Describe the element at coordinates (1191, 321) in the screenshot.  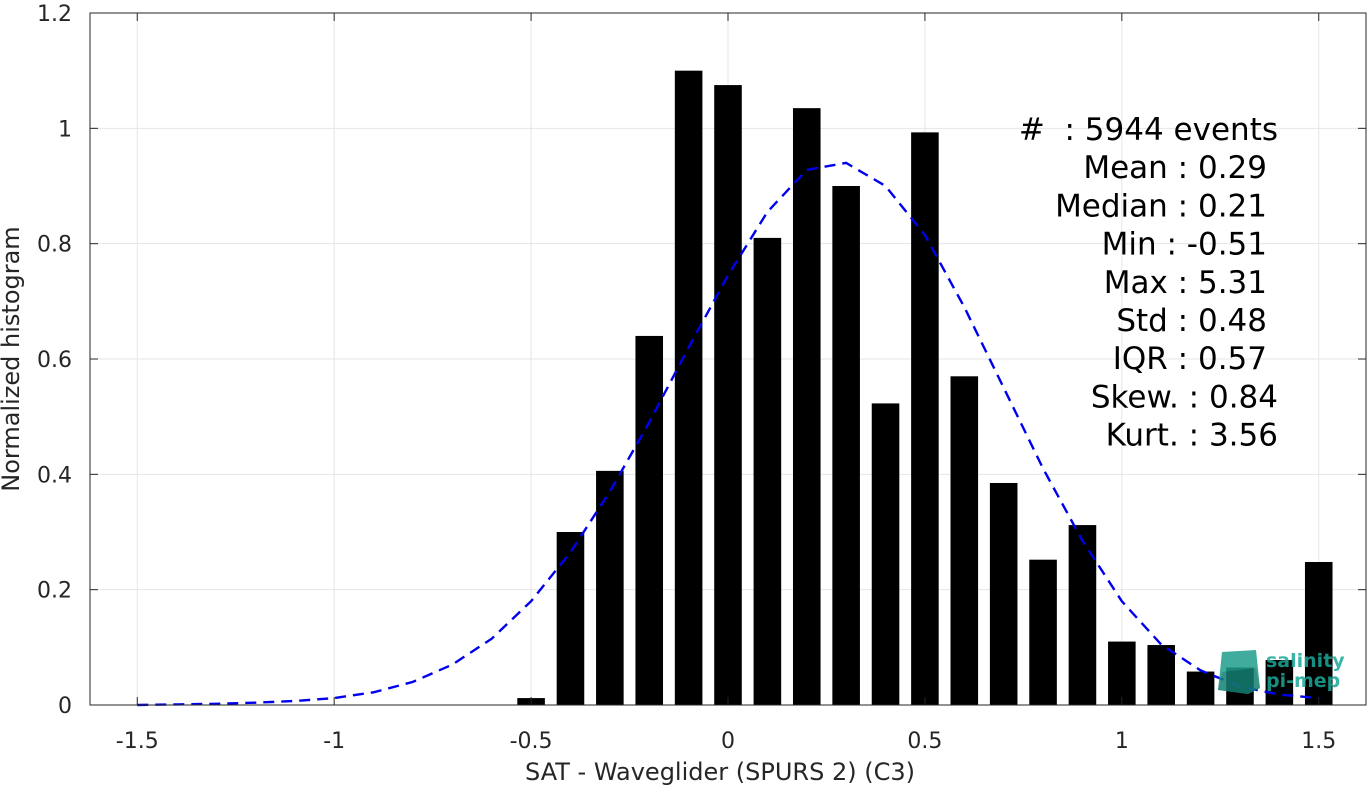
I see `stat-line: Std : 0.48` at that location.